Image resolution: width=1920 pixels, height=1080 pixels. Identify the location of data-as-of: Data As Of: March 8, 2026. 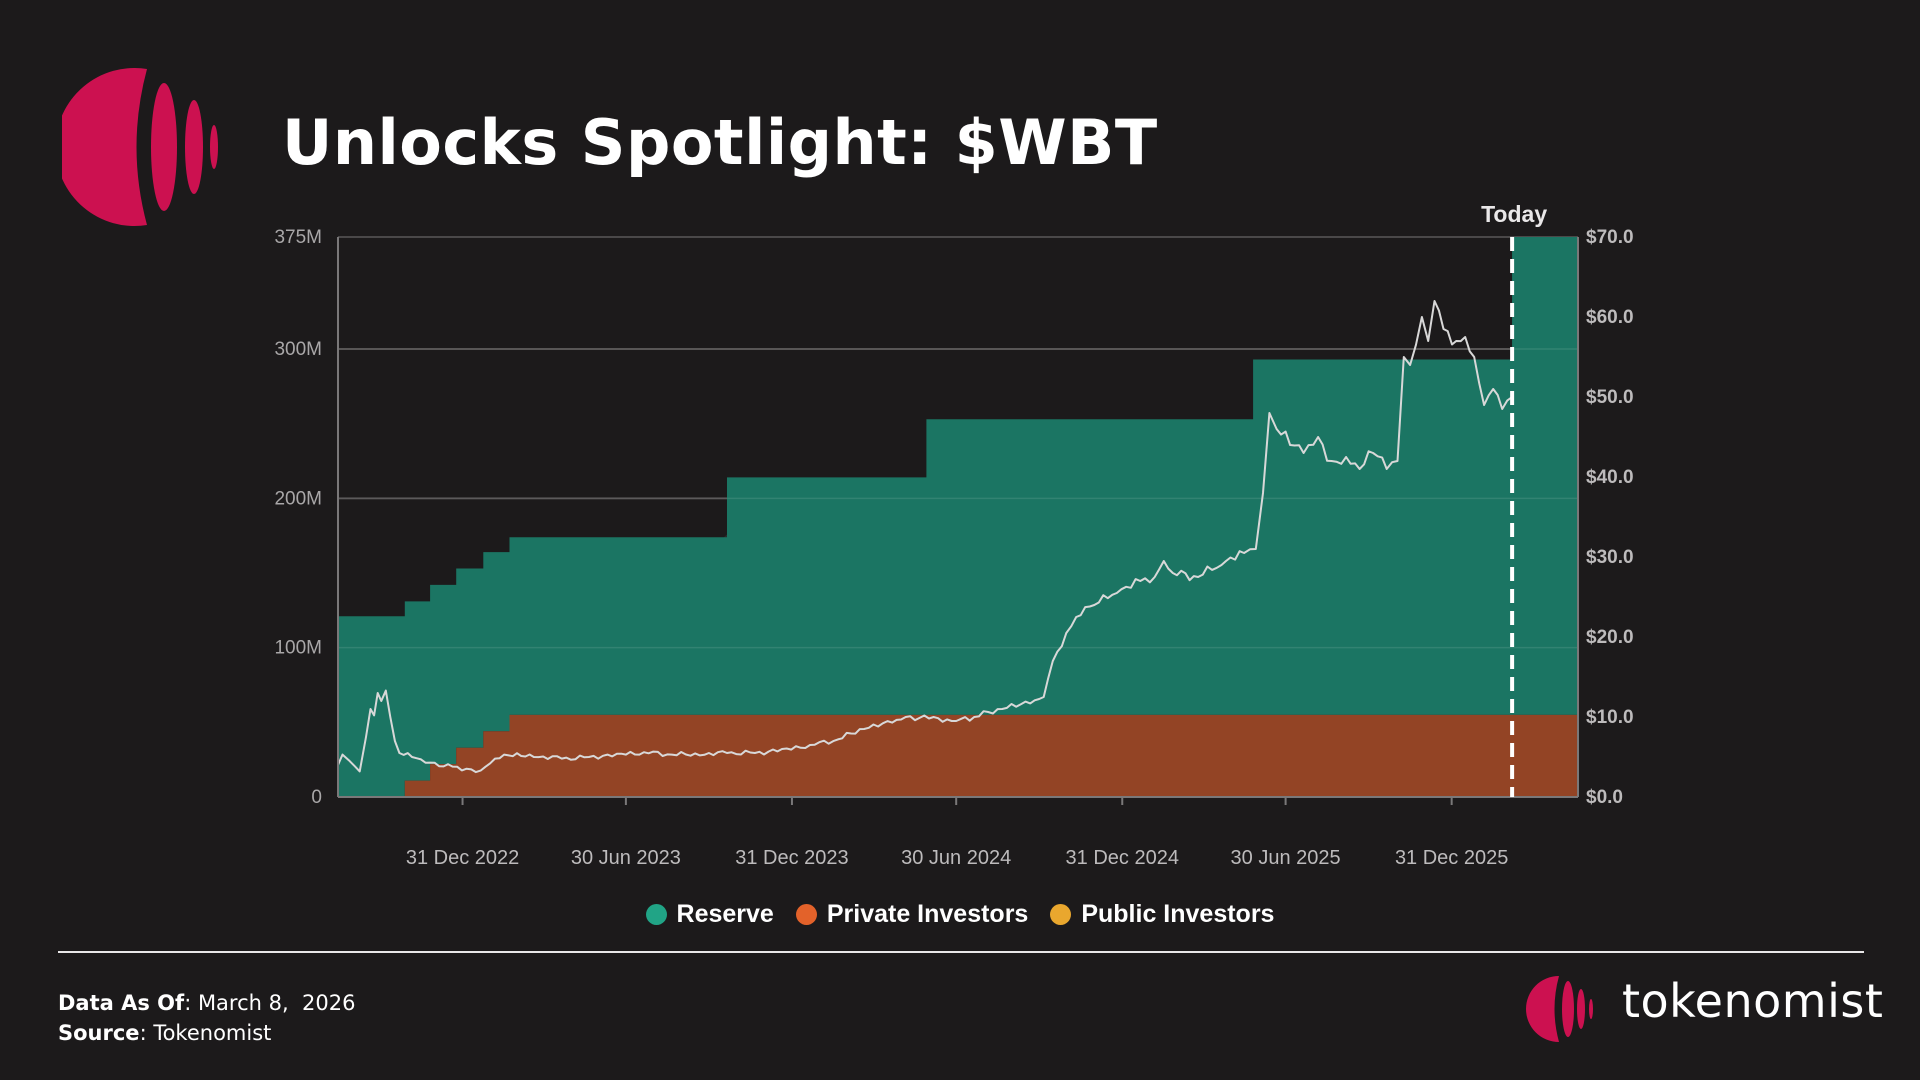
(206, 1003).